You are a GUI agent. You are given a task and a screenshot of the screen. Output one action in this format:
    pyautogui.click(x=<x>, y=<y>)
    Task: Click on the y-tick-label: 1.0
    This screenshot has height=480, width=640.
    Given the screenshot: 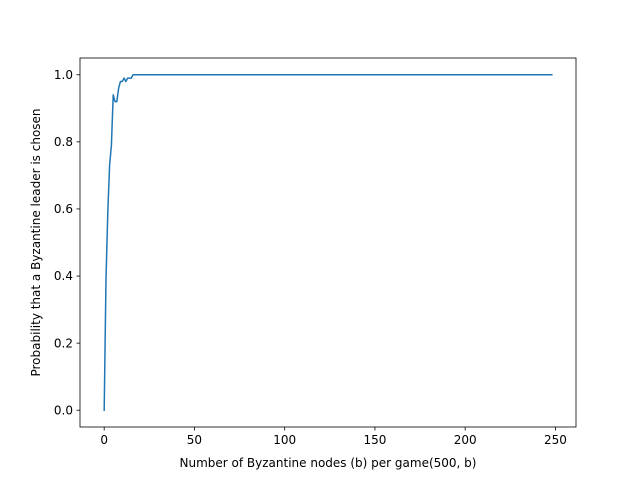 What is the action you would take?
    pyautogui.click(x=63, y=75)
    